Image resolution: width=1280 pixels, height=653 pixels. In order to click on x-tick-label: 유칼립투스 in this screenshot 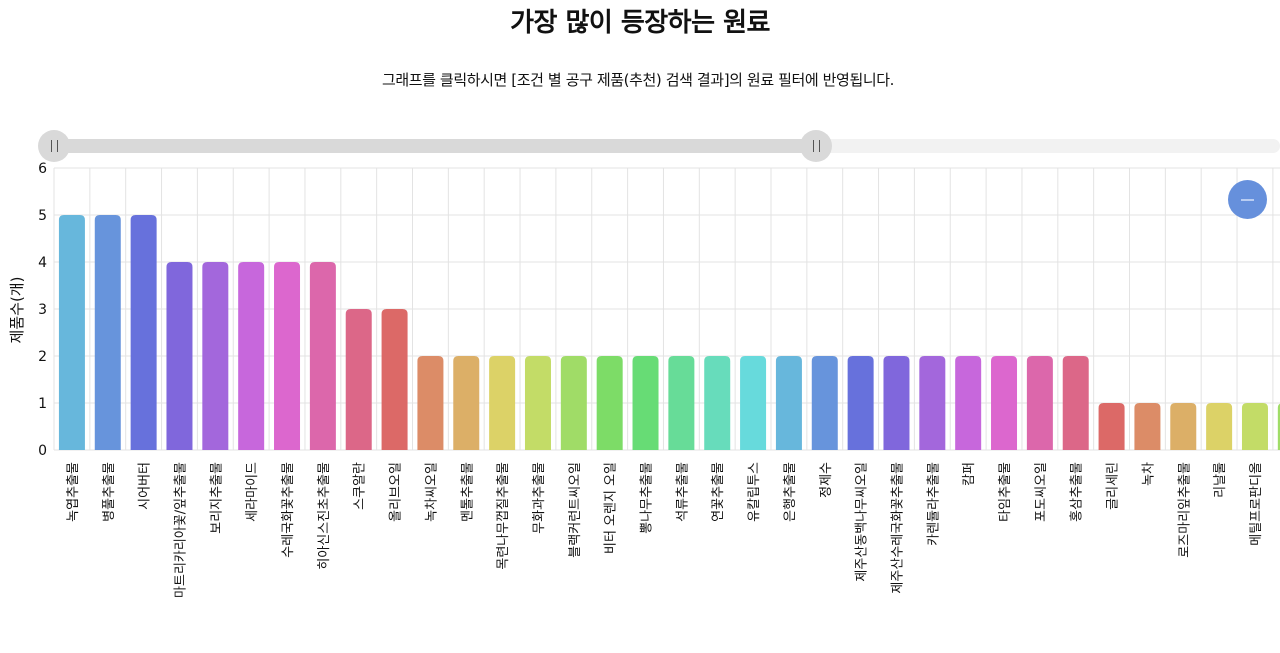, I will do `click(754, 492)`.